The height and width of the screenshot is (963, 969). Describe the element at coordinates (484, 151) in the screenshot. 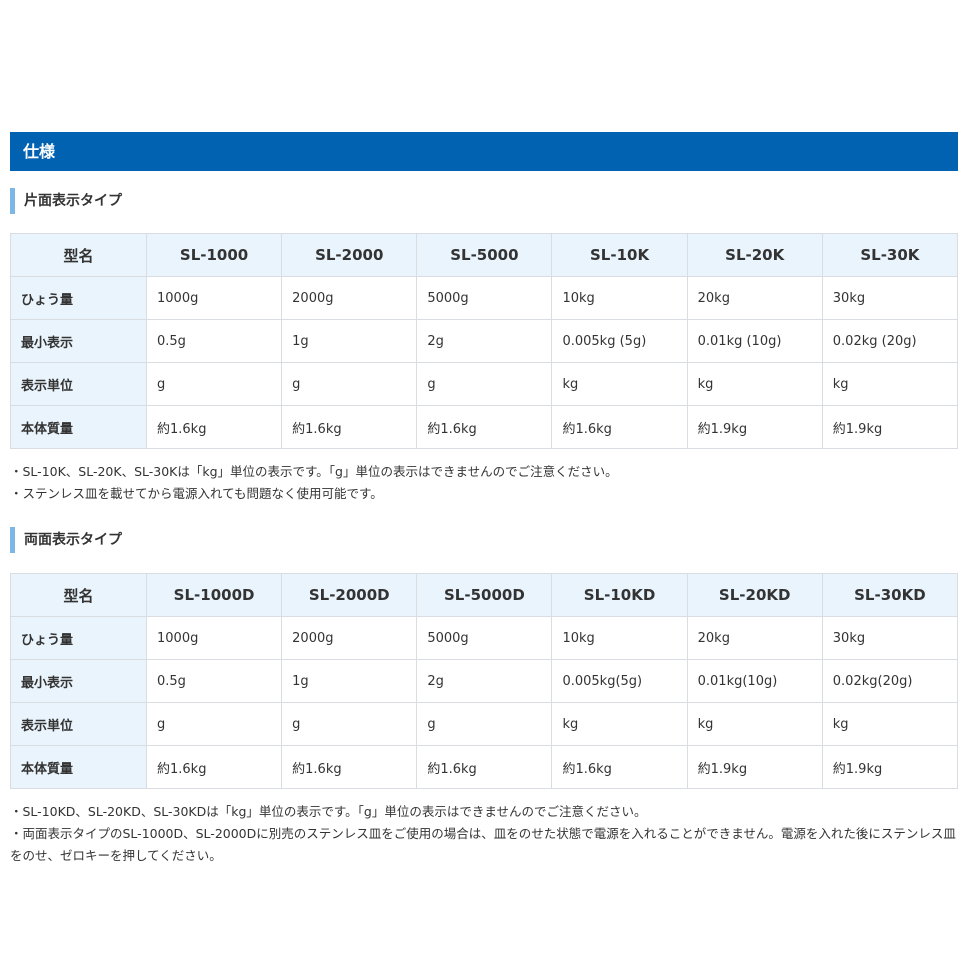

I see `section-title: 仕様` at that location.